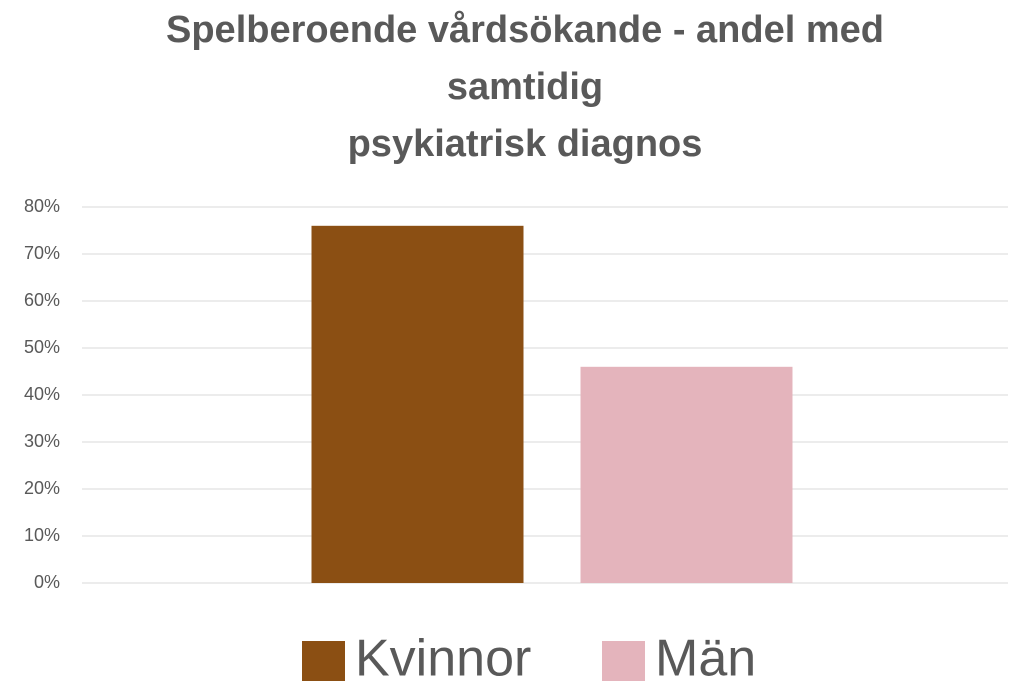  What do you see at coordinates (443, 657) in the screenshot?
I see `legend-label: Kvinnor` at bounding box center [443, 657].